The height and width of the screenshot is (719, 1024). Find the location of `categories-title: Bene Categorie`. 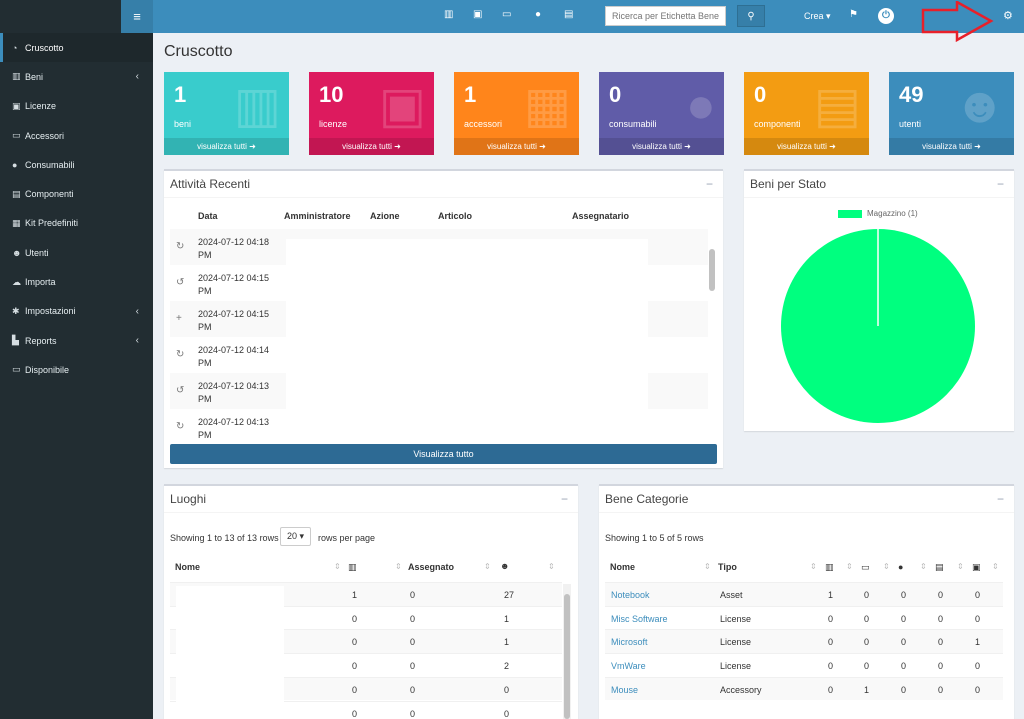

categories-title: Bene Categorie is located at coordinates (647, 499).